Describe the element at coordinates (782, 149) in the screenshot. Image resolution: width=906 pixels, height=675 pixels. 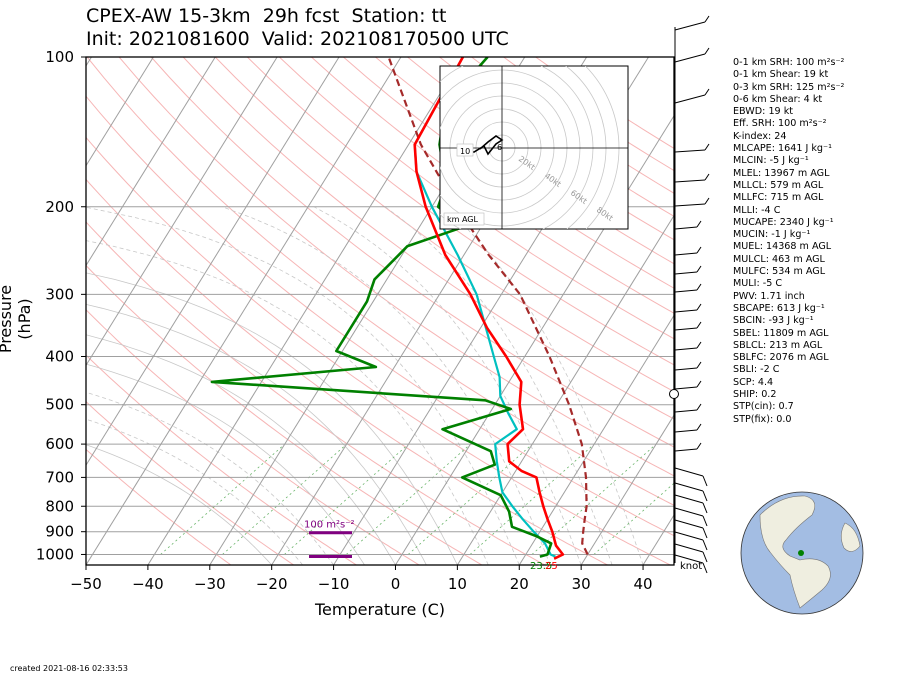
I see `sounding-index: MLCAPE: 1641 J kg⁻¹` at that location.